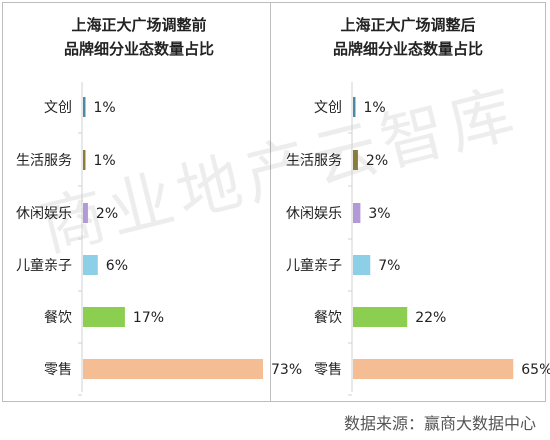  What do you see at coordinates (328, 318) in the screenshot?
I see `after-category-label: 餐饮` at bounding box center [328, 318].